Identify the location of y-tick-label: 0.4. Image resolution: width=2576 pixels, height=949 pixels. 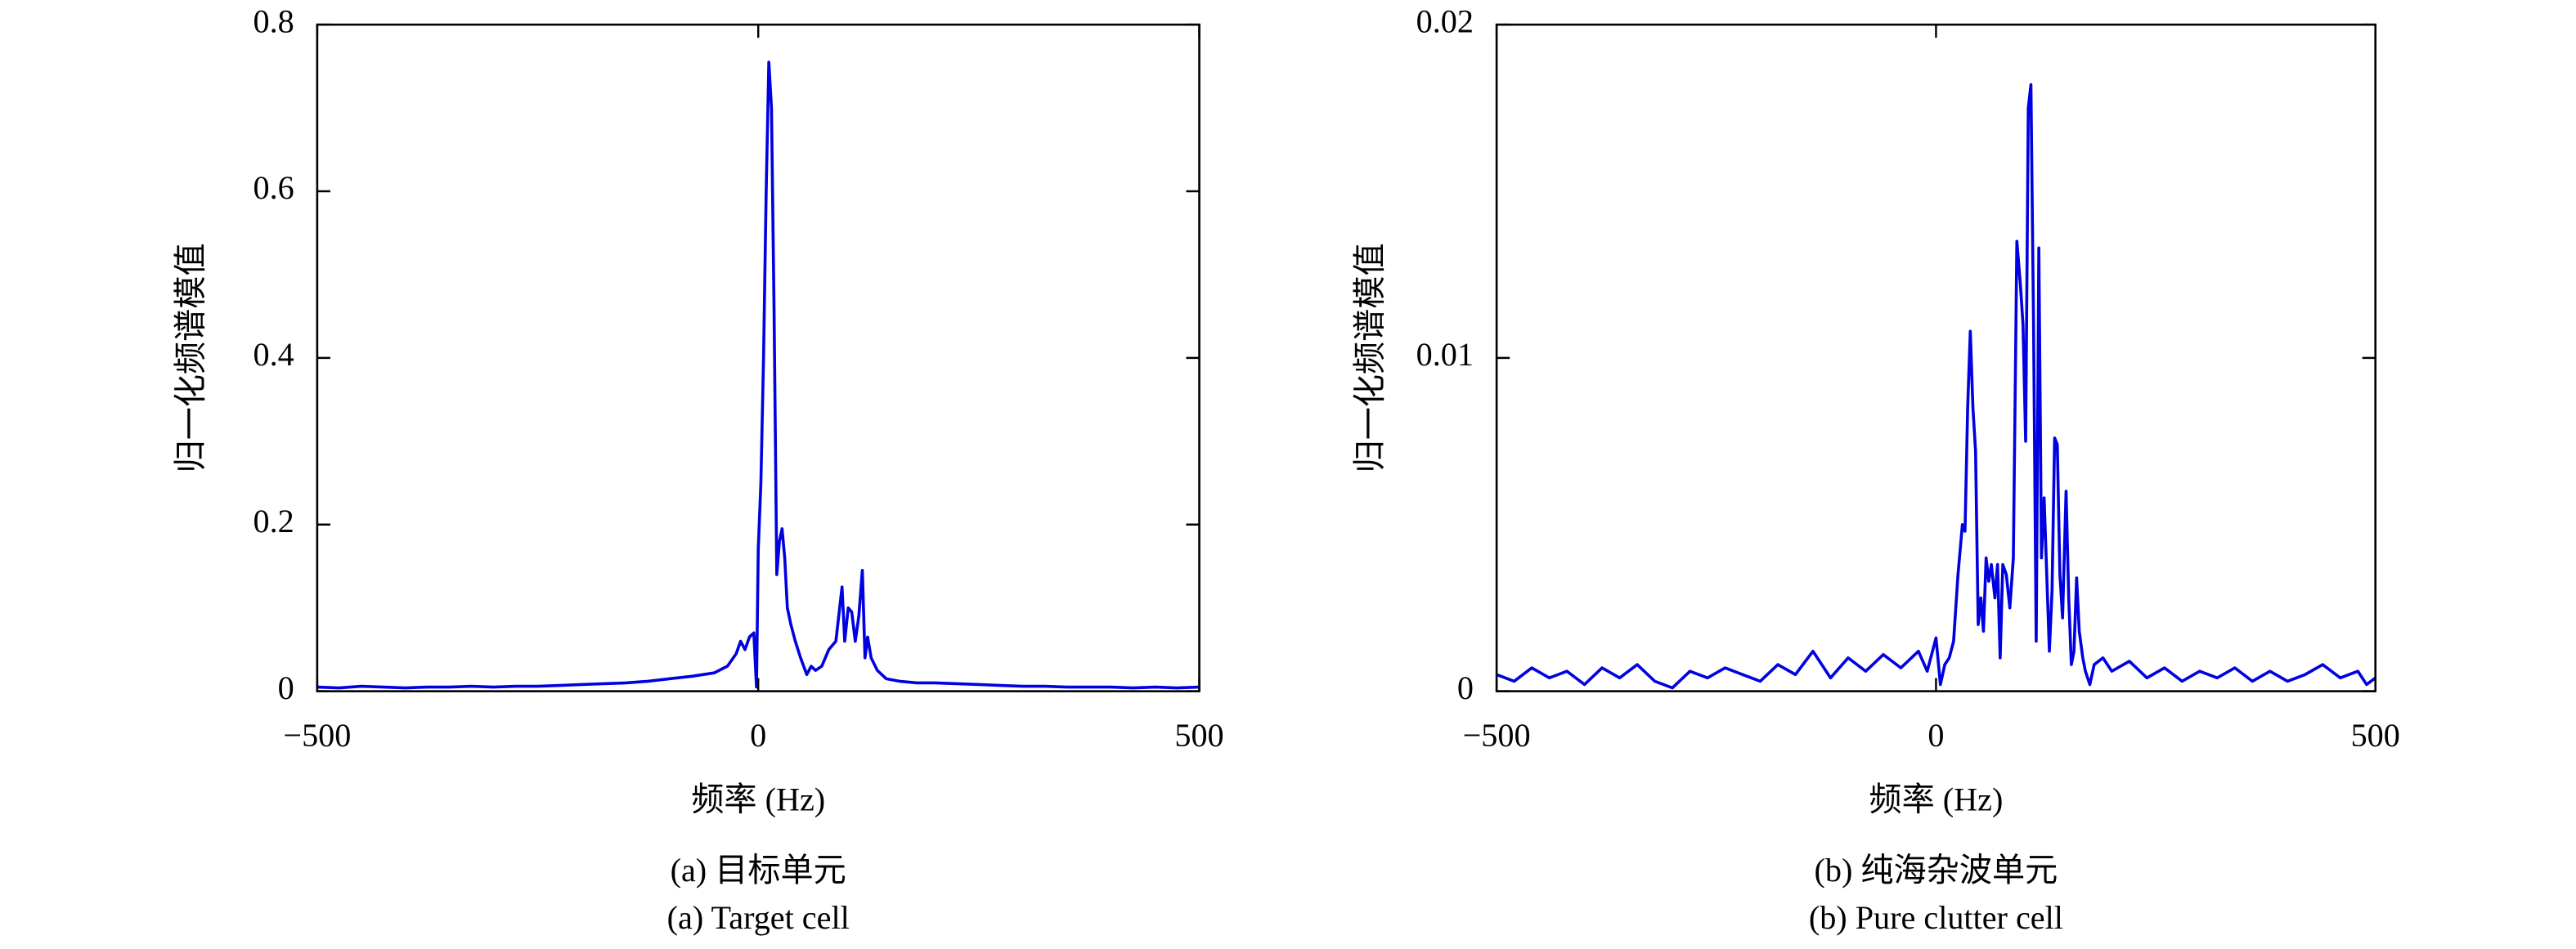
(274, 354).